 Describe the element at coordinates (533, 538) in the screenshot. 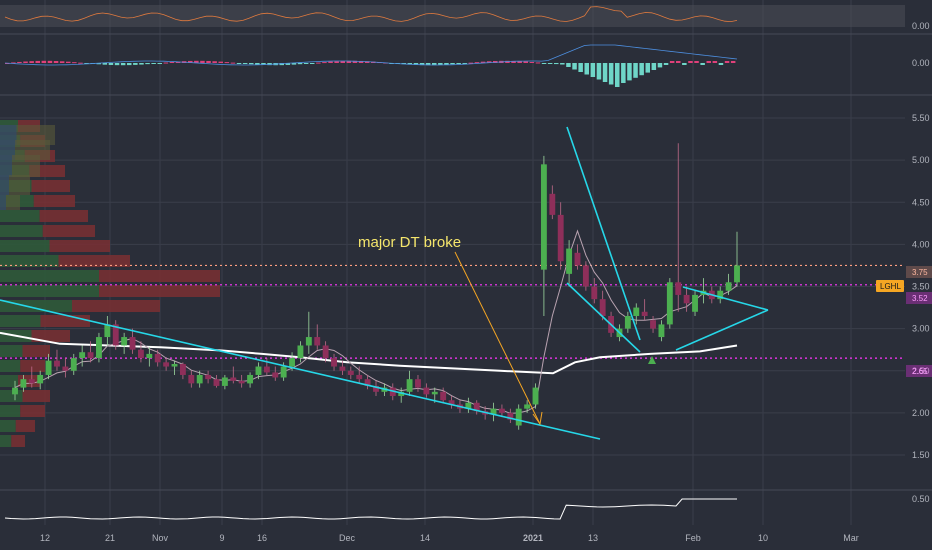

I see `x-tick-label: 2021` at that location.